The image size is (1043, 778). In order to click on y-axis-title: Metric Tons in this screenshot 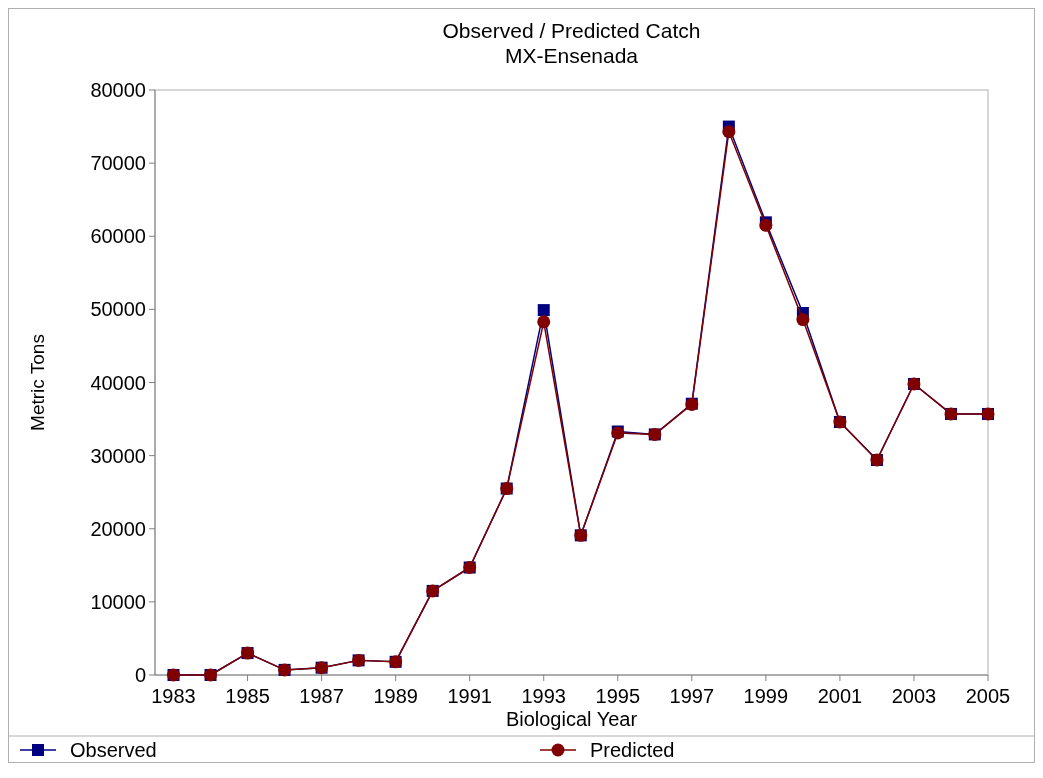, I will do `click(37, 382)`.